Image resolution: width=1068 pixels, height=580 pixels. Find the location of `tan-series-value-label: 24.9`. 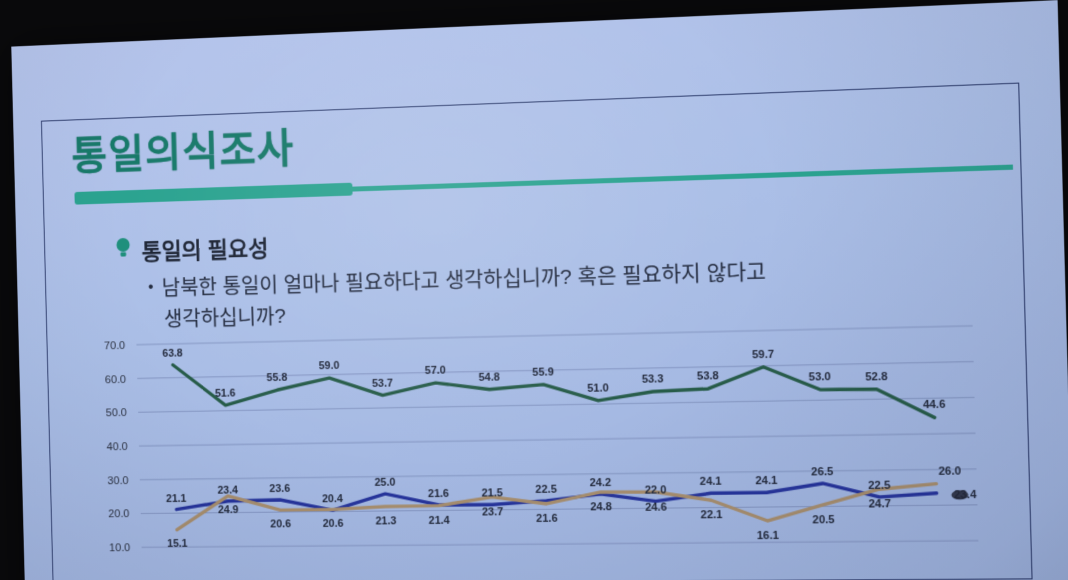

tan-series-value-label: 24.9 is located at coordinates (228, 510).